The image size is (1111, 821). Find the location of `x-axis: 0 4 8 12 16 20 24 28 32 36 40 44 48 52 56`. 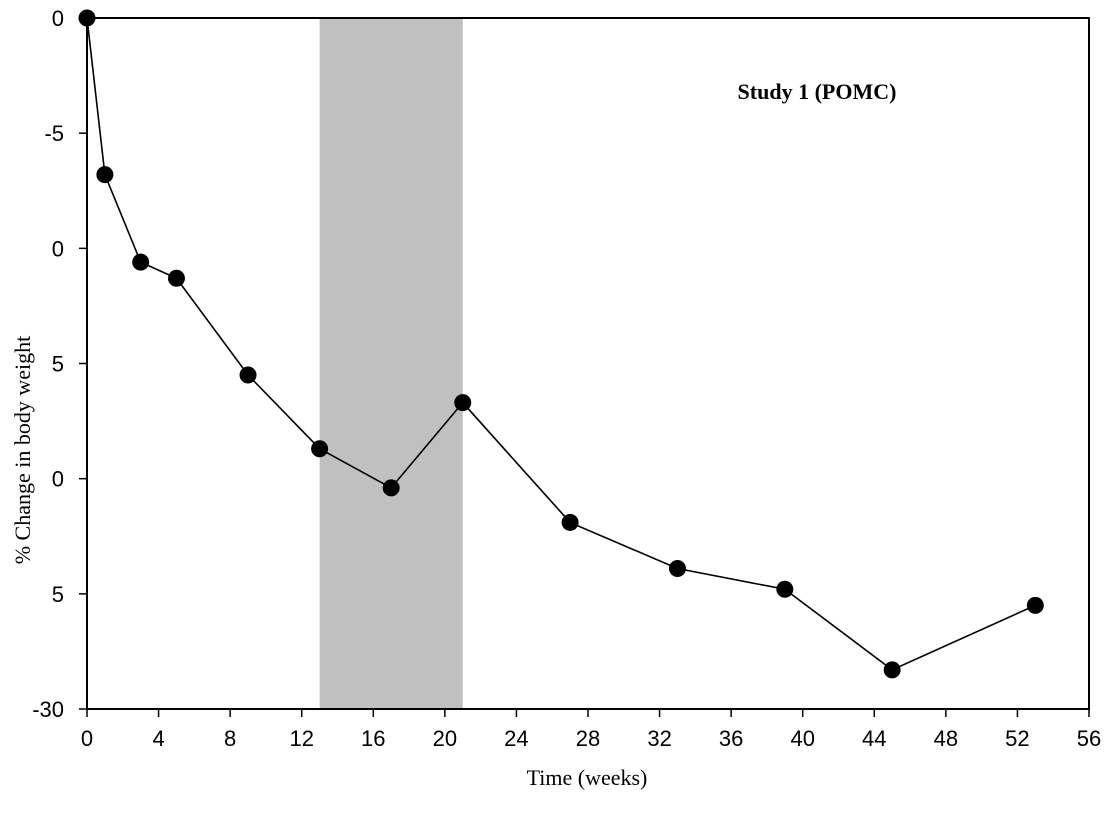

x-axis: 0 4 8 12 16 20 24 28 32 36 40 44 48 52 56 is located at coordinates (591, 730).